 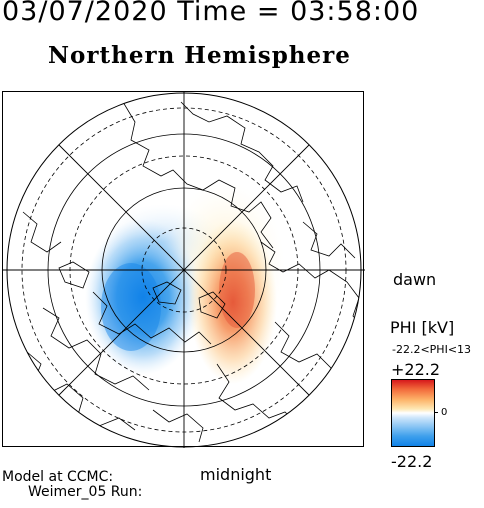 What do you see at coordinates (444, 412) in the screenshot?
I see `colorbar-zero-label: 0` at bounding box center [444, 412].